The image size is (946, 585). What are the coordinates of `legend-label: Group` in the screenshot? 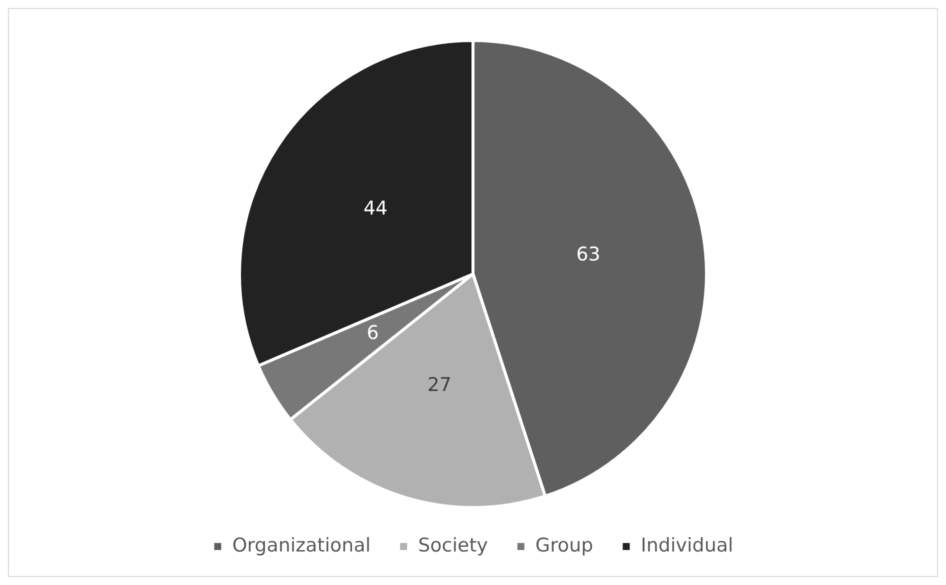 It's located at (564, 545).